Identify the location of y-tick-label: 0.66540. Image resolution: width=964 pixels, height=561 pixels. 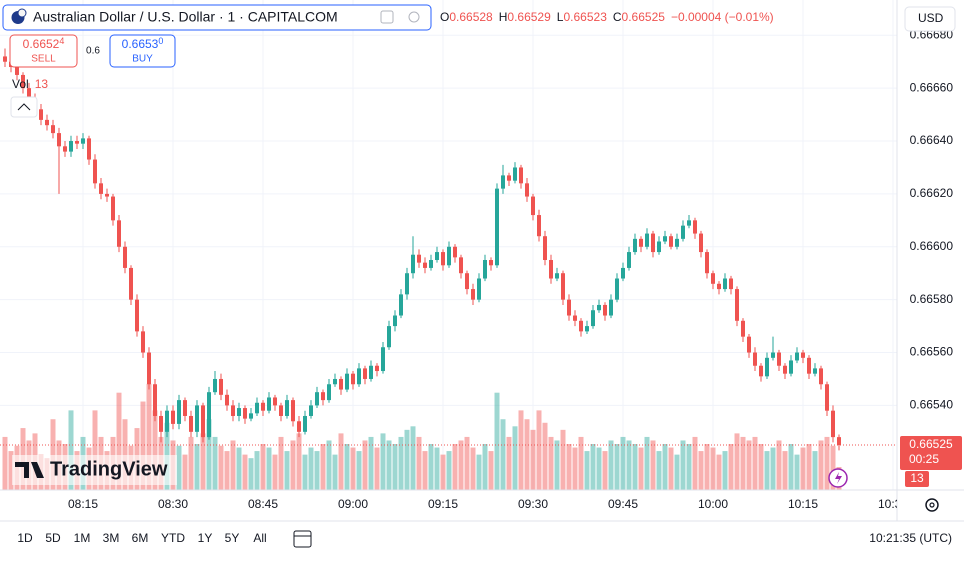
(932, 405).